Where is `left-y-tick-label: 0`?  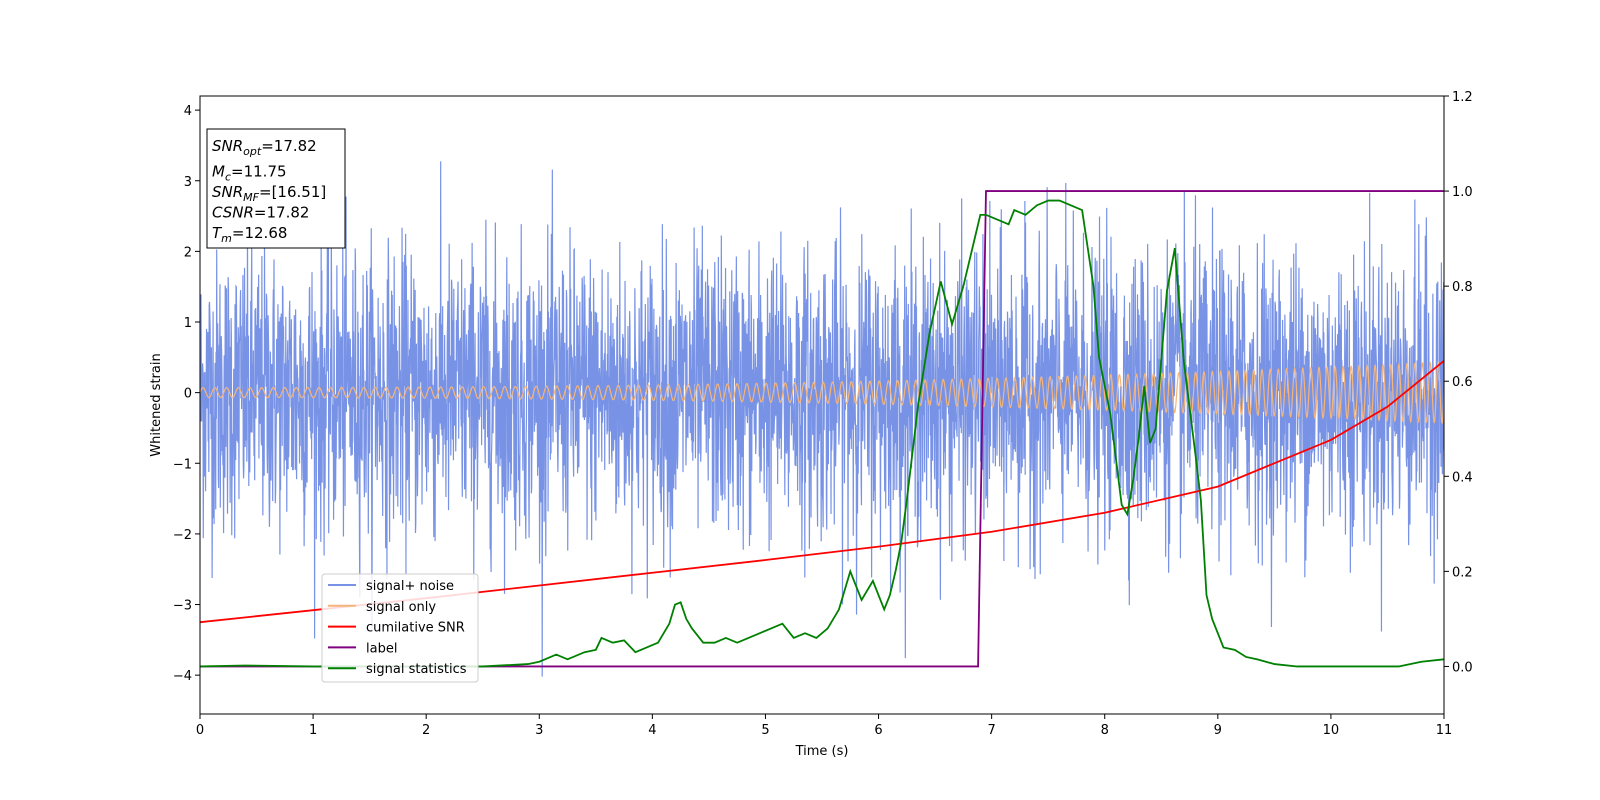 left-y-tick-label: 0 is located at coordinates (188, 394).